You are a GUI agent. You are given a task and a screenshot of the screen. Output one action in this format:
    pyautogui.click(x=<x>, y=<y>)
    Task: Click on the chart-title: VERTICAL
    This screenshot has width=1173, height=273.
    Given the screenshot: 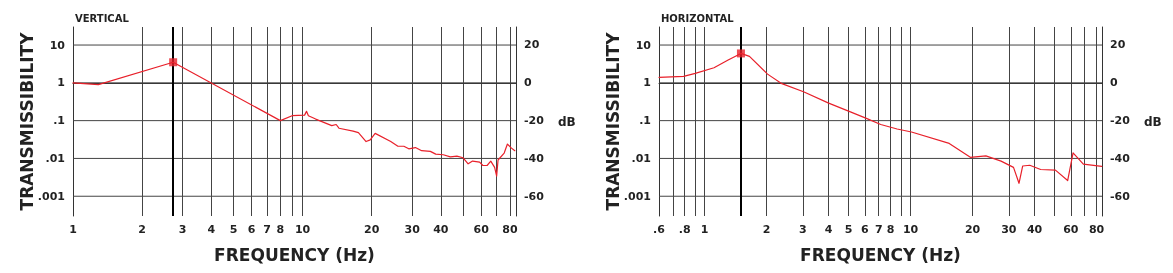 What is the action you would take?
    pyautogui.click(x=102, y=18)
    